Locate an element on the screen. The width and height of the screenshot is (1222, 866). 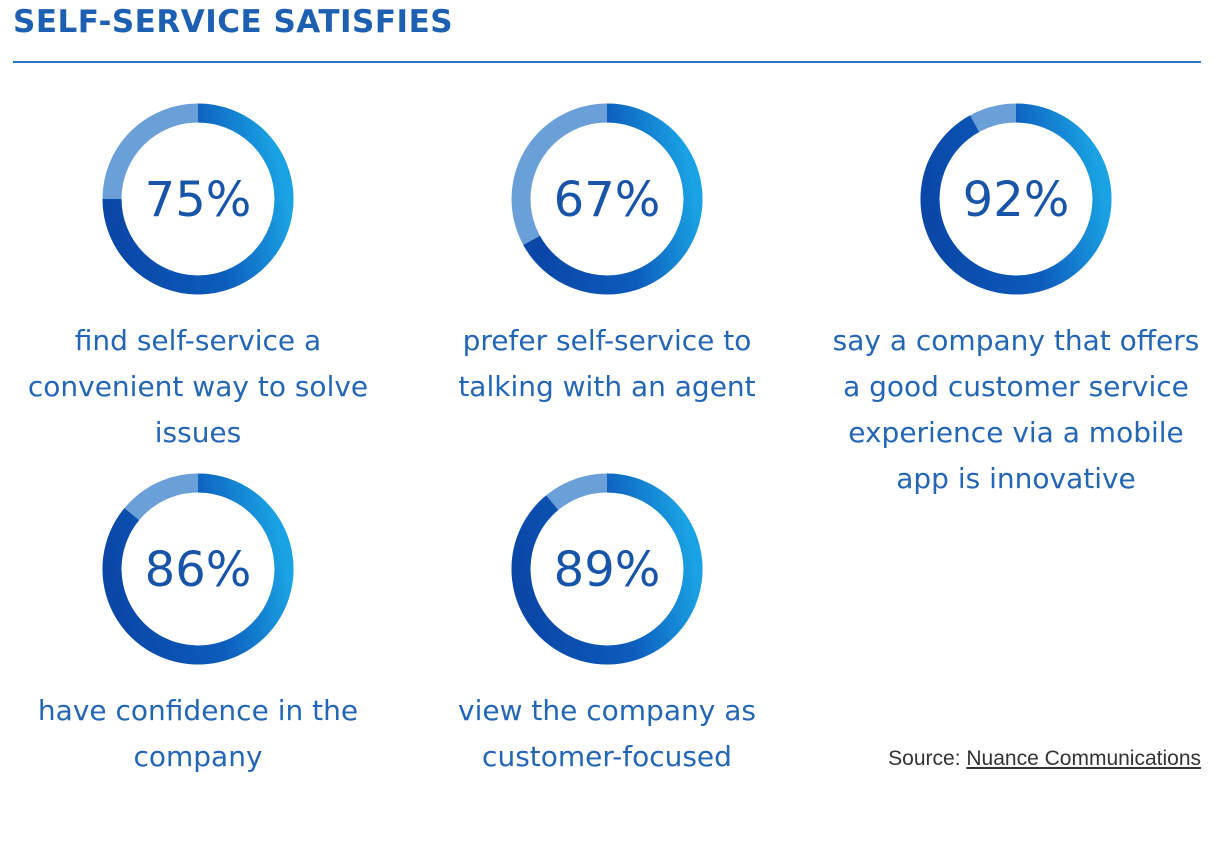
percent-label-0: 75% is located at coordinates (198, 200).